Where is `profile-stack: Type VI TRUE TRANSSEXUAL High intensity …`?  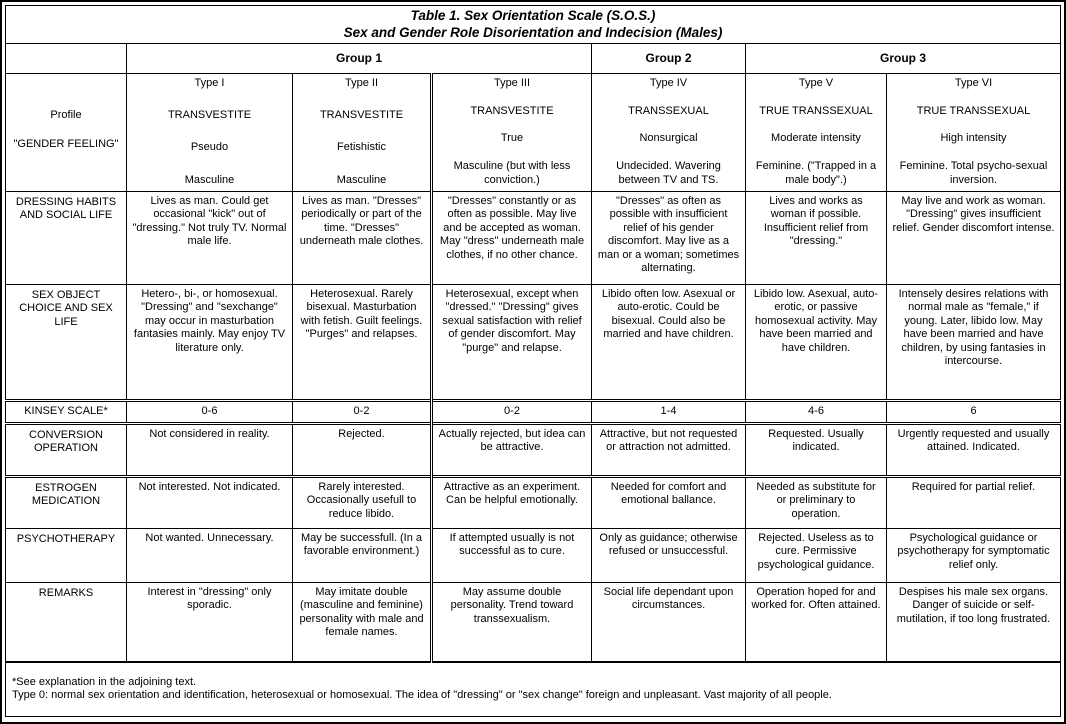
profile-stack: Type VI TRUE TRANSSEXUAL High intensity … is located at coordinates (973, 132).